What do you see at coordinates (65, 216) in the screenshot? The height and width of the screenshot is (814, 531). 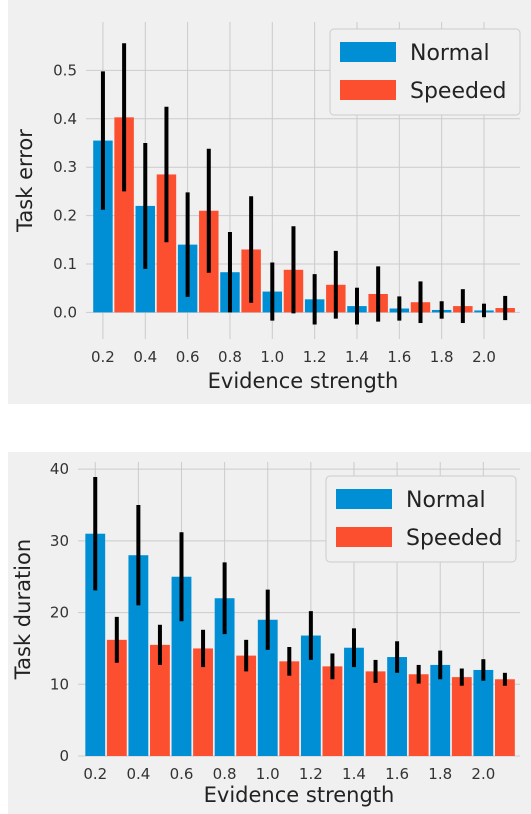 I see `y-tick-label: 0.2` at bounding box center [65, 216].